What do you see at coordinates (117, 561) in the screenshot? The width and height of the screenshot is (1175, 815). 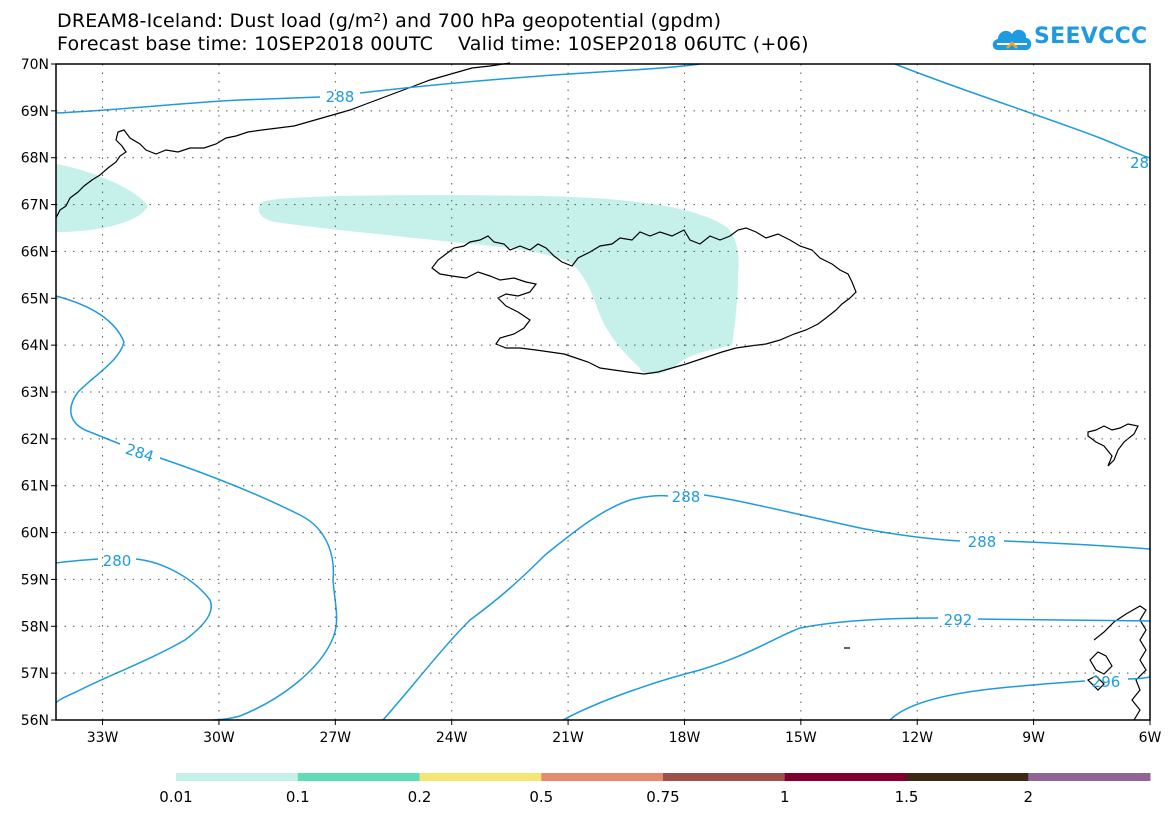 I see `contour-label-280: 280` at bounding box center [117, 561].